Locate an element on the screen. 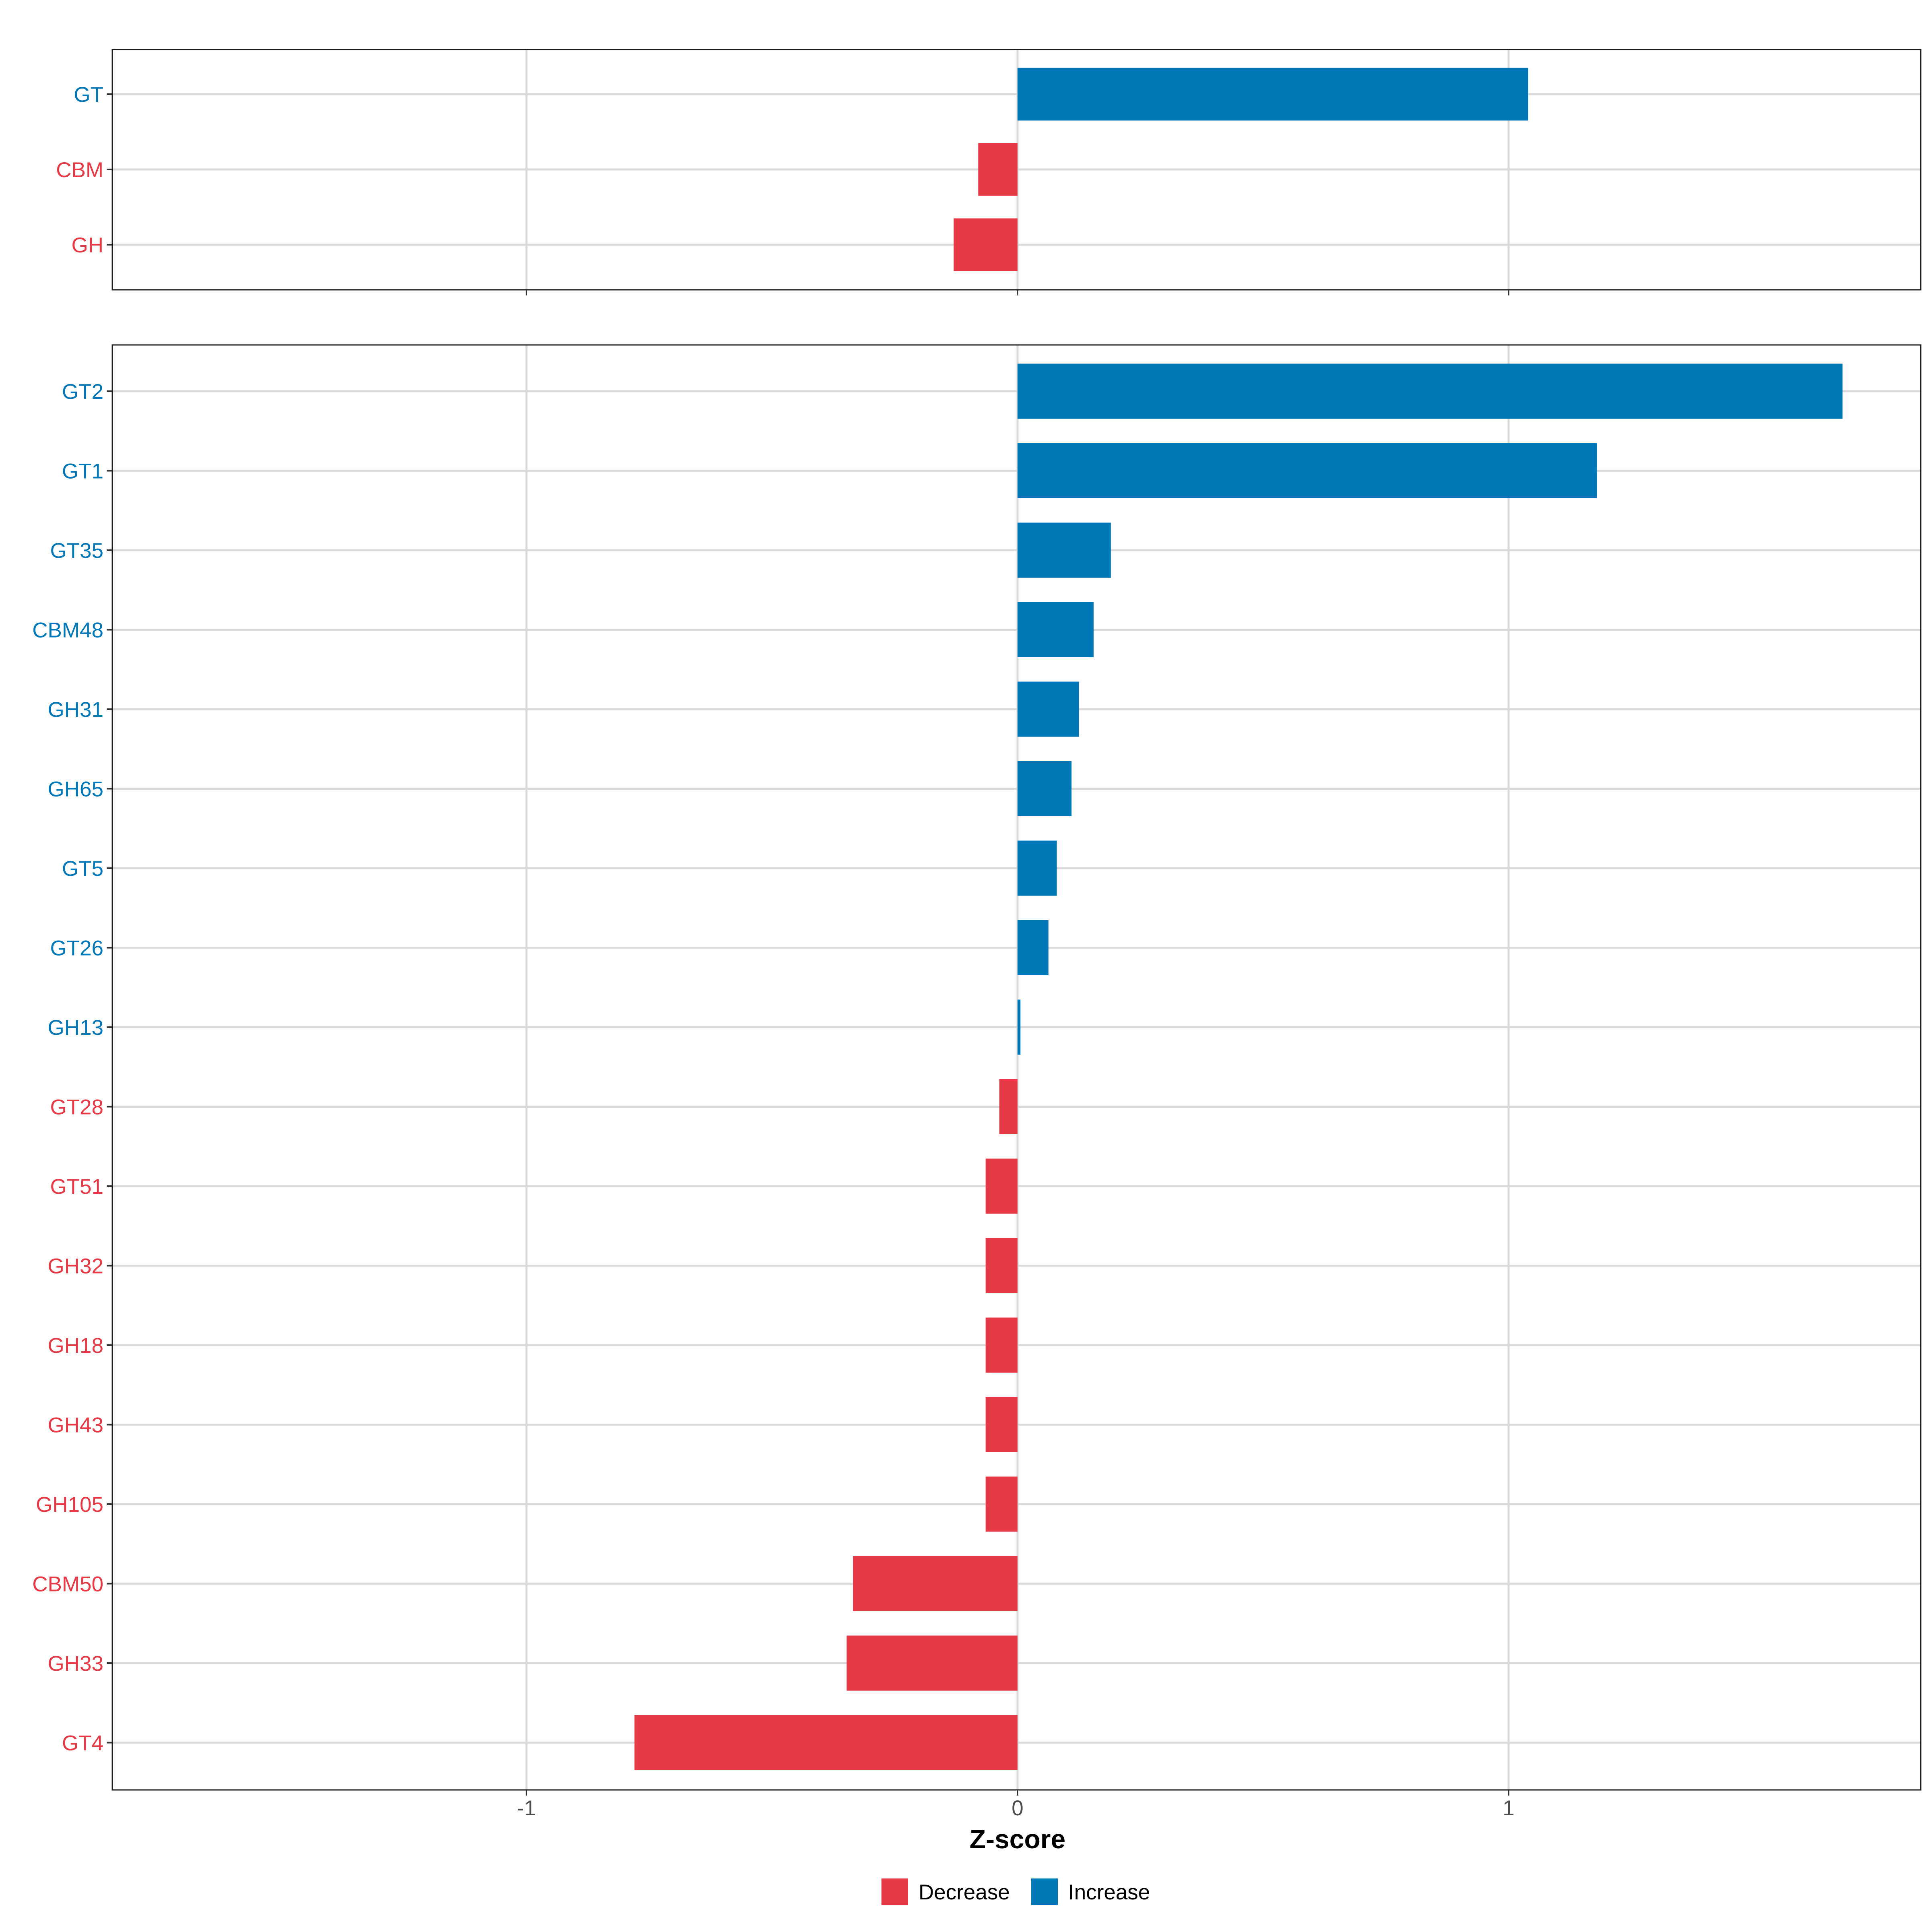 This screenshot has height=1932, width=1932. x-tick-label: -1 is located at coordinates (526, 1808).